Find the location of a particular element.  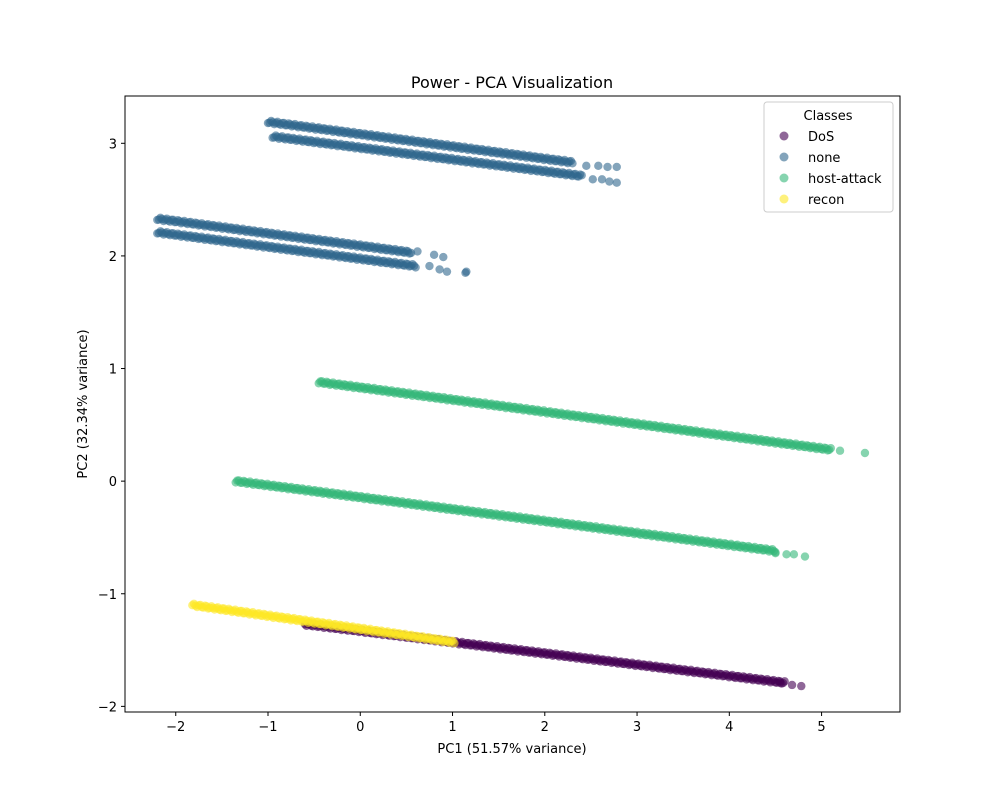

y-tick-label: 2 is located at coordinates (113, 257).